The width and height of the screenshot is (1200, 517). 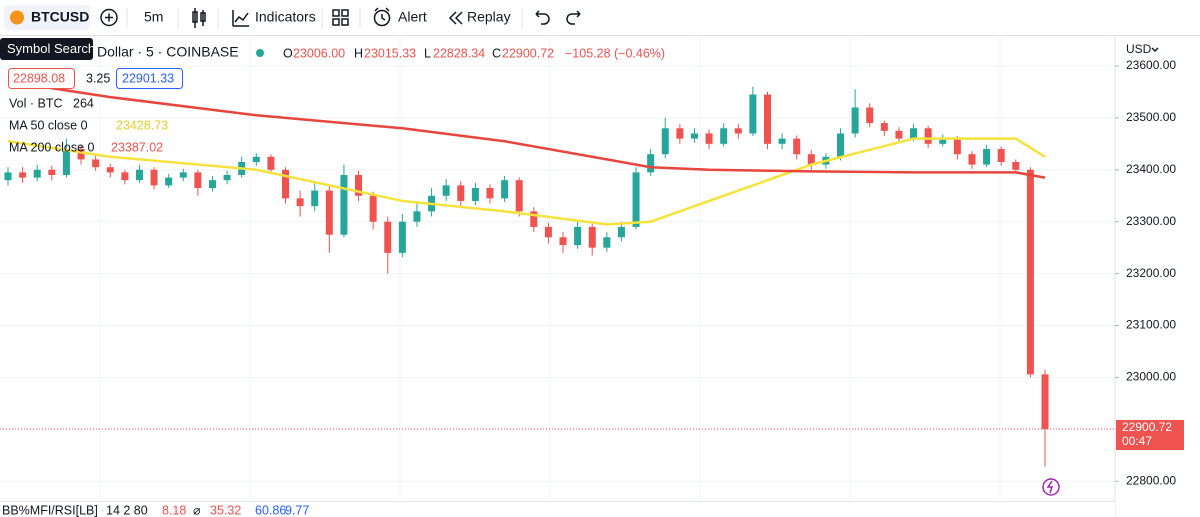 What do you see at coordinates (168, 52) in the screenshot?
I see `symbol-info: Dollar · 5 · COINBASE` at bounding box center [168, 52].